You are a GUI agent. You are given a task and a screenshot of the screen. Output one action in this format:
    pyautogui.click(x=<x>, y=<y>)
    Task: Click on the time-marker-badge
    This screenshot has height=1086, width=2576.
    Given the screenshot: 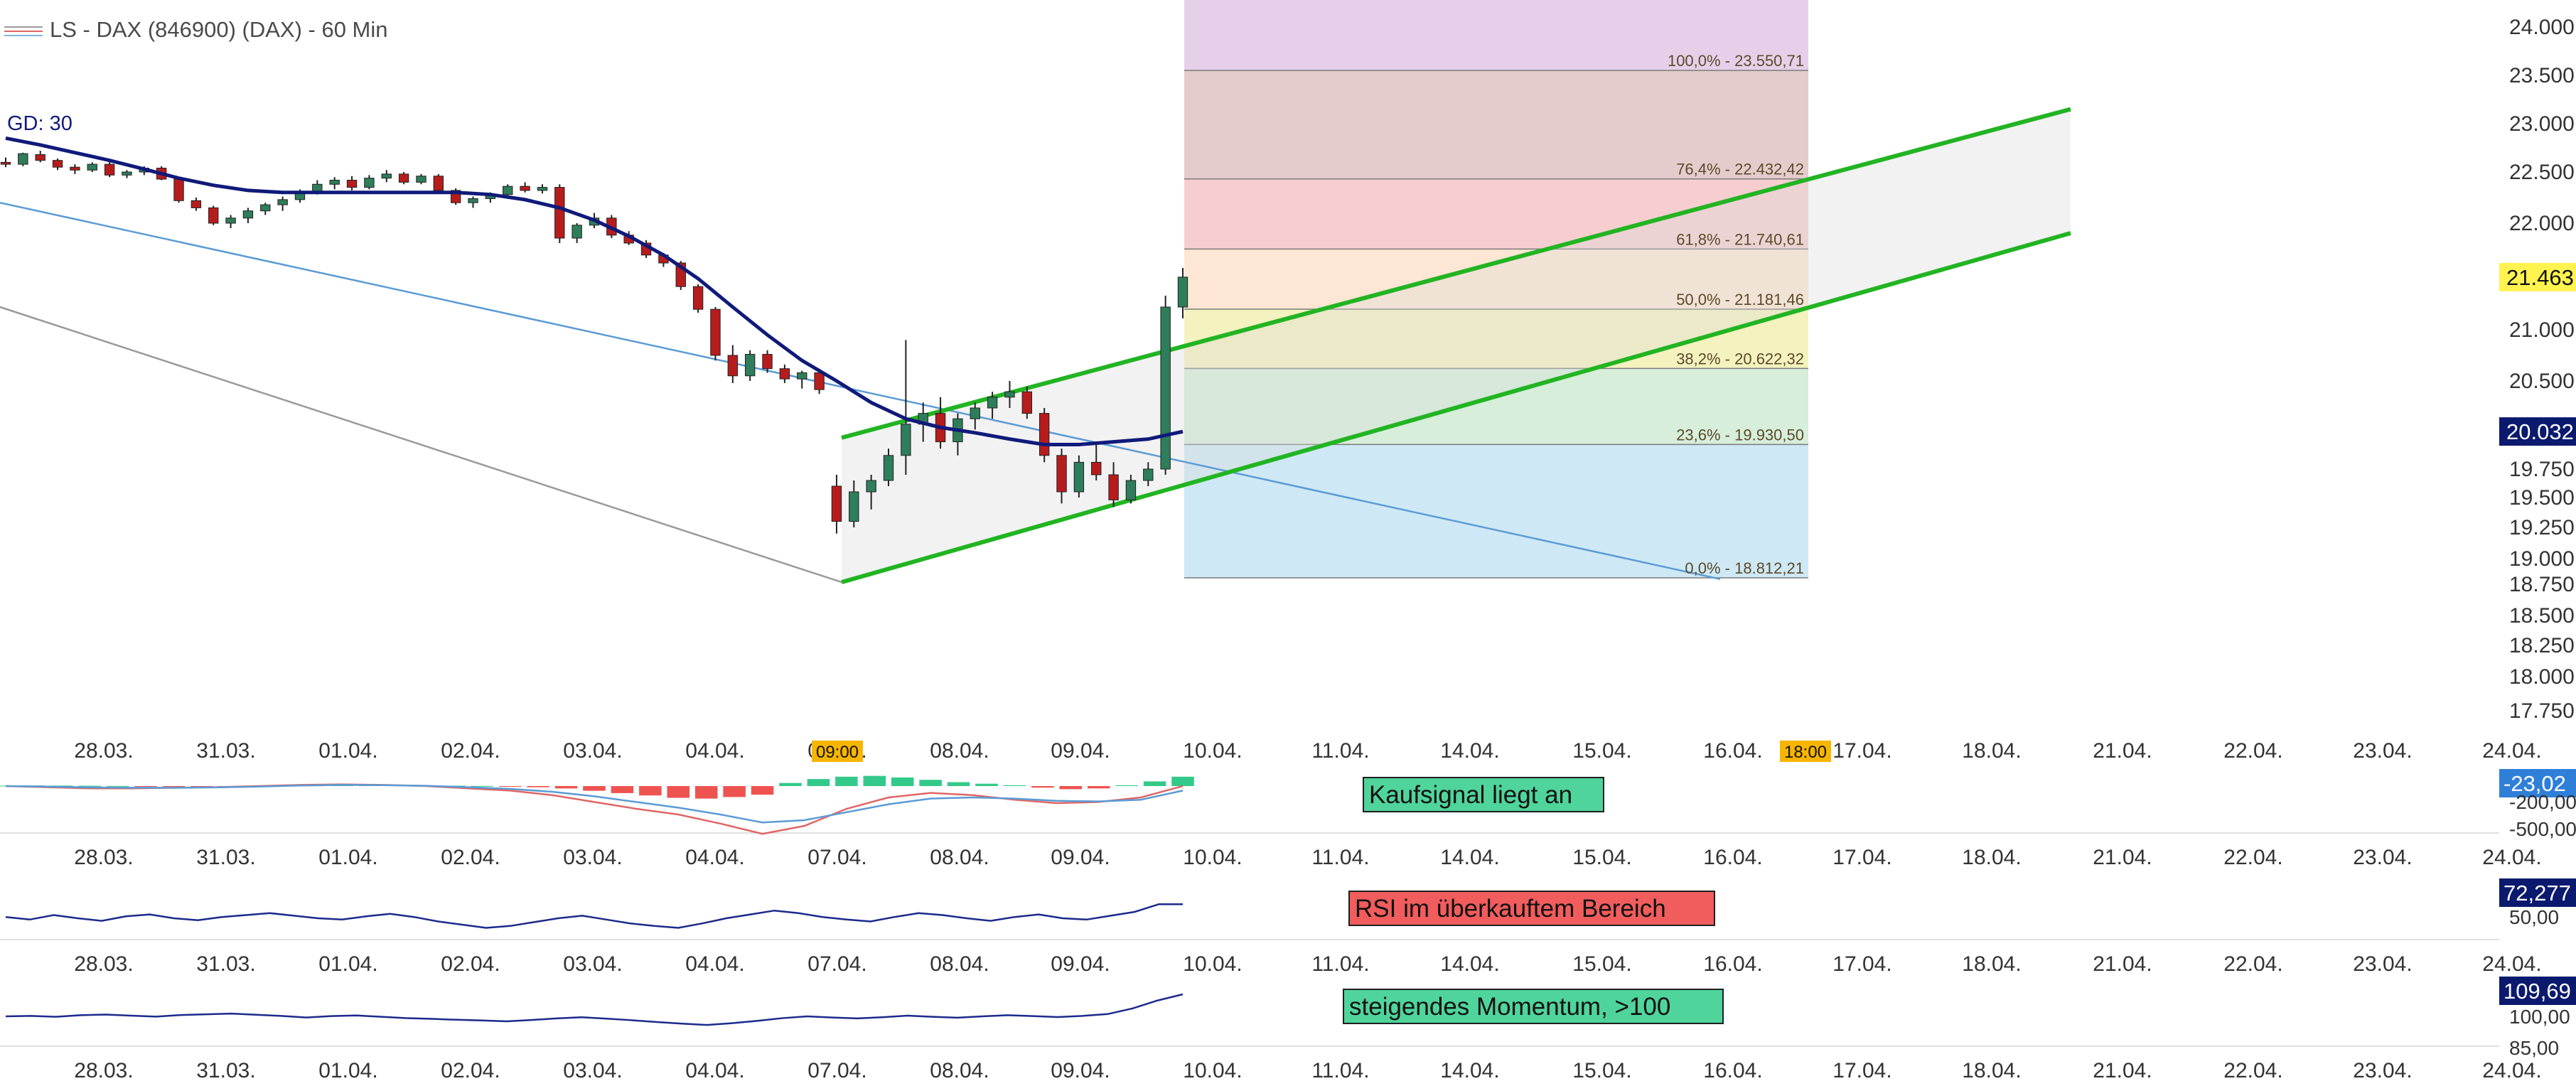 What is the action you would take?
    pyautogui.click(x=1805, y=751)
    